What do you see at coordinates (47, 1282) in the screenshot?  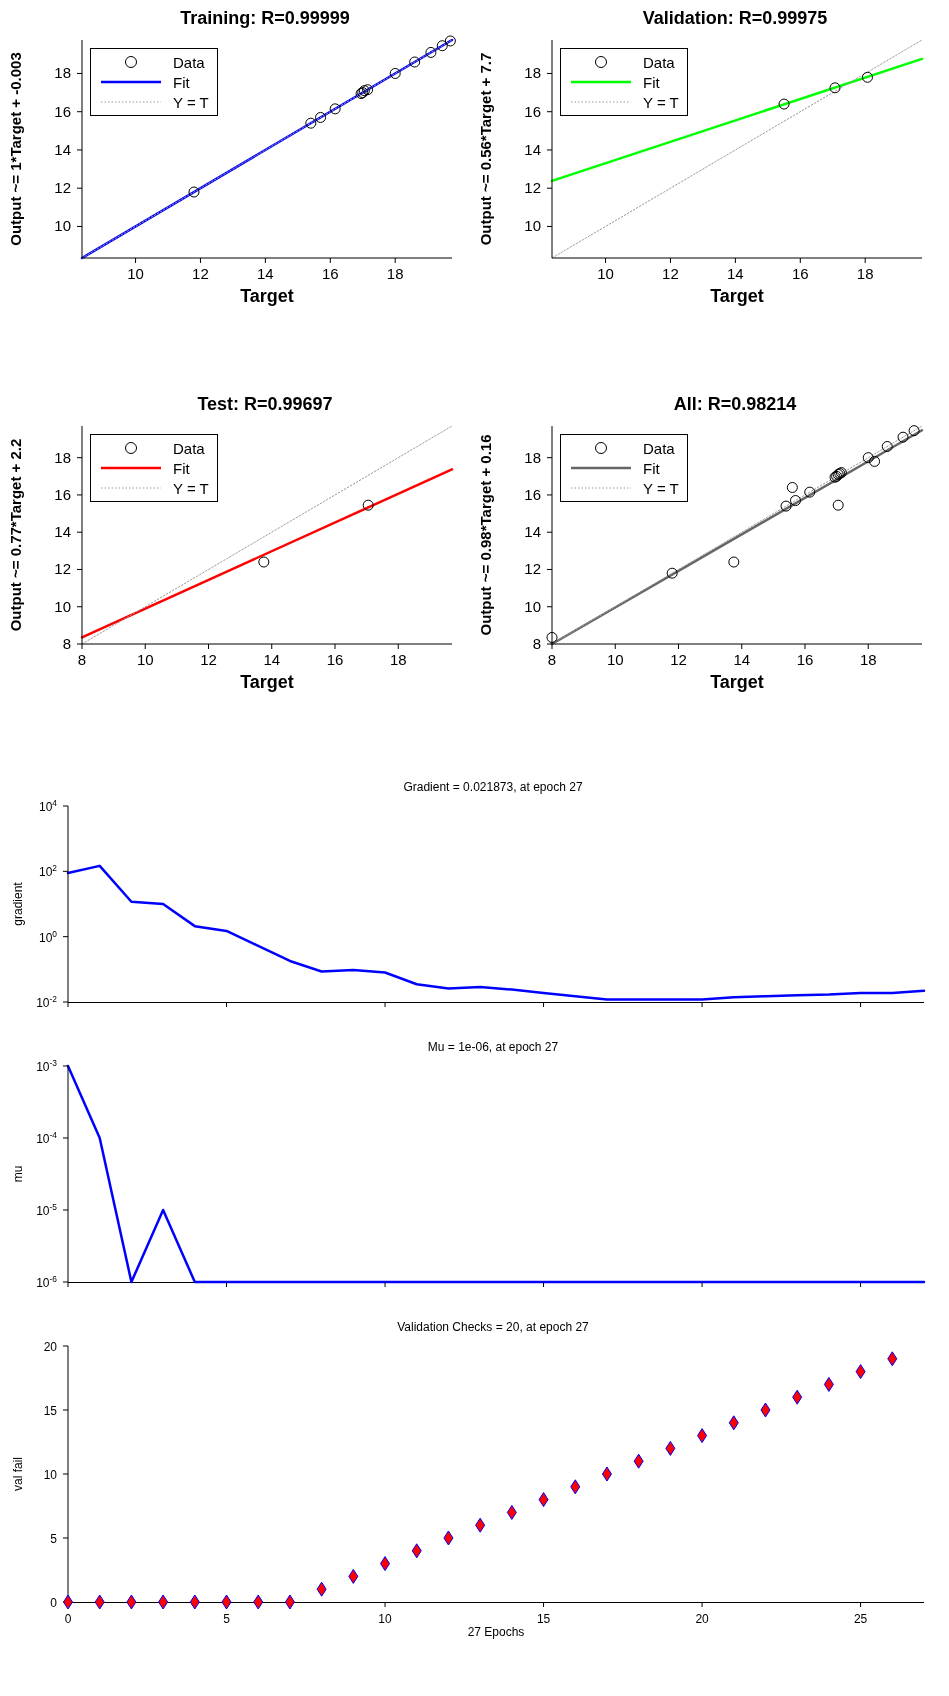 I see `y-tick-label: 10$^{-6}$` at bounding box center [47, 1282].